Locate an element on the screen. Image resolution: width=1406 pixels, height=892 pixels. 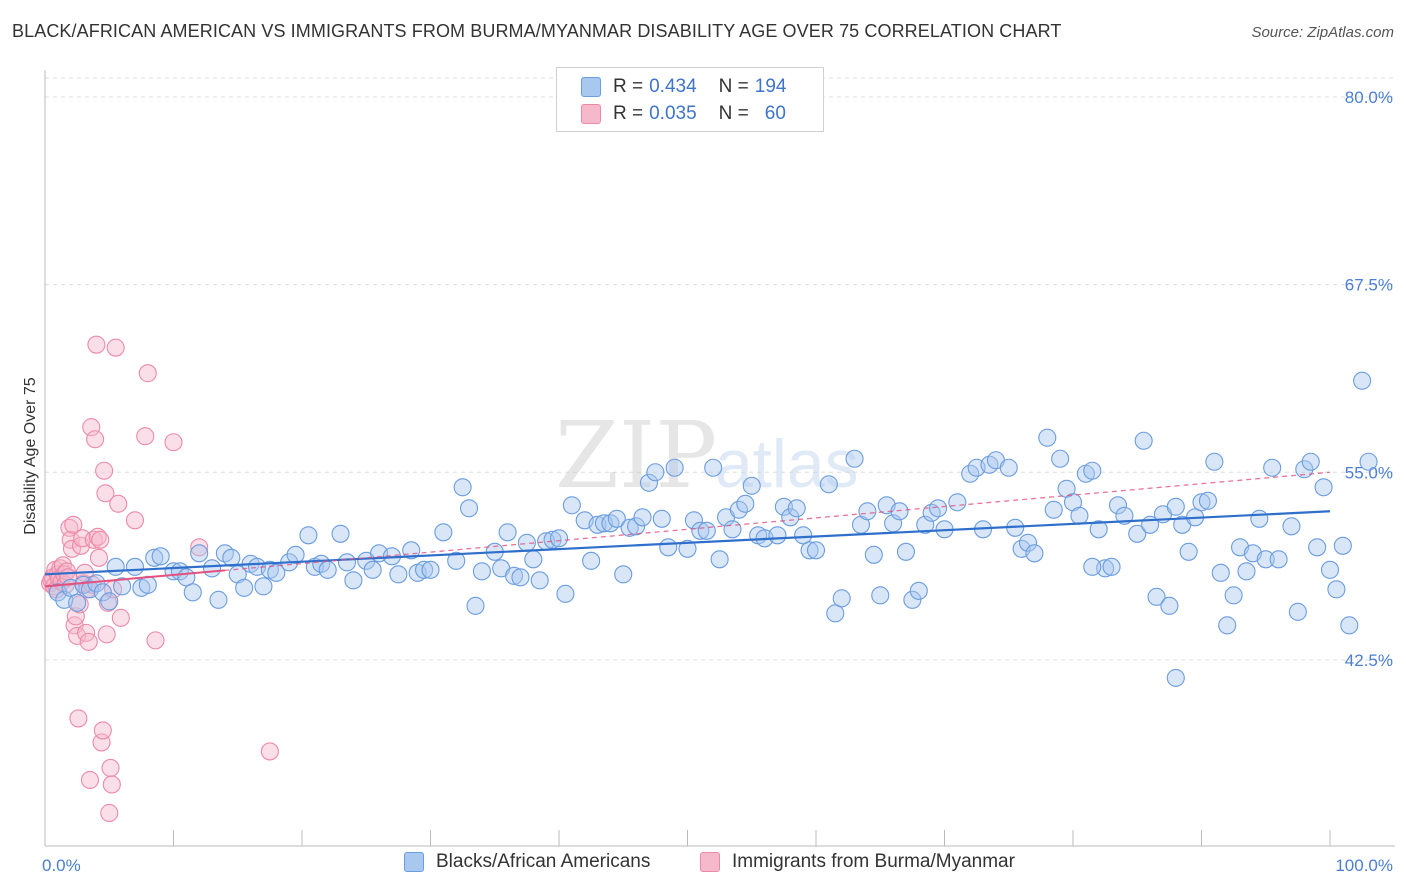
y-tick-label: 55.0% is located at coordinates (1369, 472).